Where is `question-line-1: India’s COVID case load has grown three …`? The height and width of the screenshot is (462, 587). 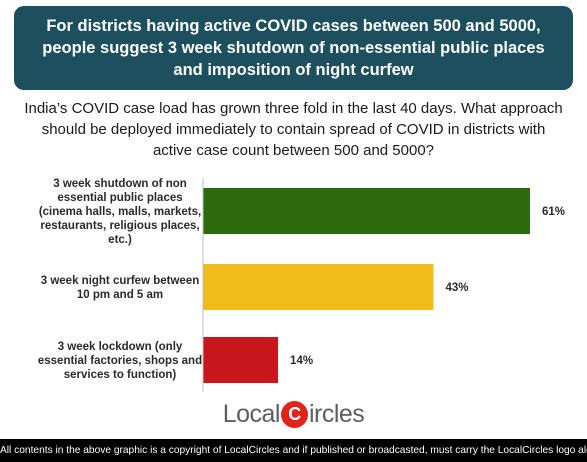
question-line-1: India’s COVID case load has grown three … is located at coordinates (293, 108).